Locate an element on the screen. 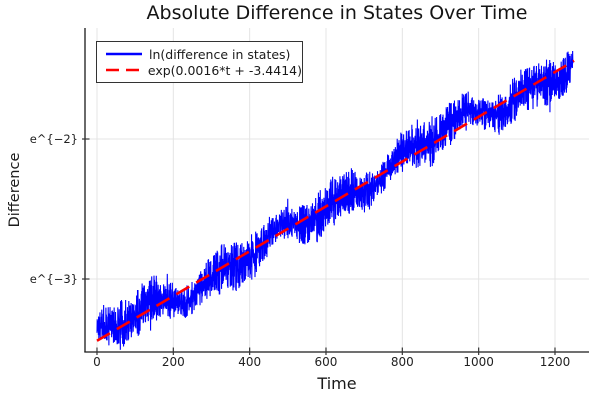 This screenshot has width=600, height=400. y-tick-label: e^{−3} is located at coordinates (53, 279).